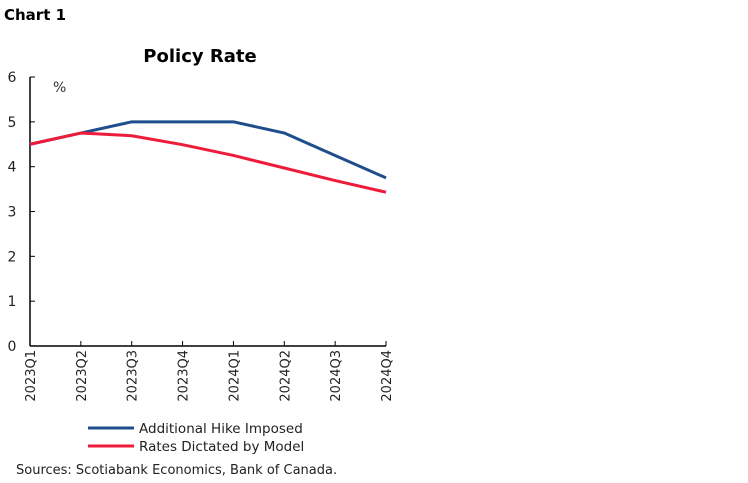 Image resolution: width=748 pixels, height=483 pixels. Describe the element at coordinates (31, 376) in the screenshot. I see `x-tick-label: 2023Q1` at that location.